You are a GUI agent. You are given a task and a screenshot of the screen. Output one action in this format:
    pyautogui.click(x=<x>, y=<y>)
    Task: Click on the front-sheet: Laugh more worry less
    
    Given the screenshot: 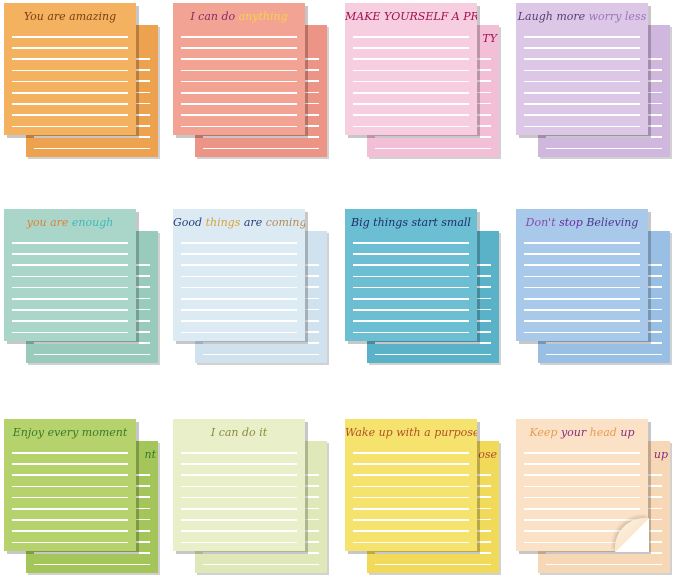 What is the action you would take?
    pyautogui.click(x=582, y=69)
    